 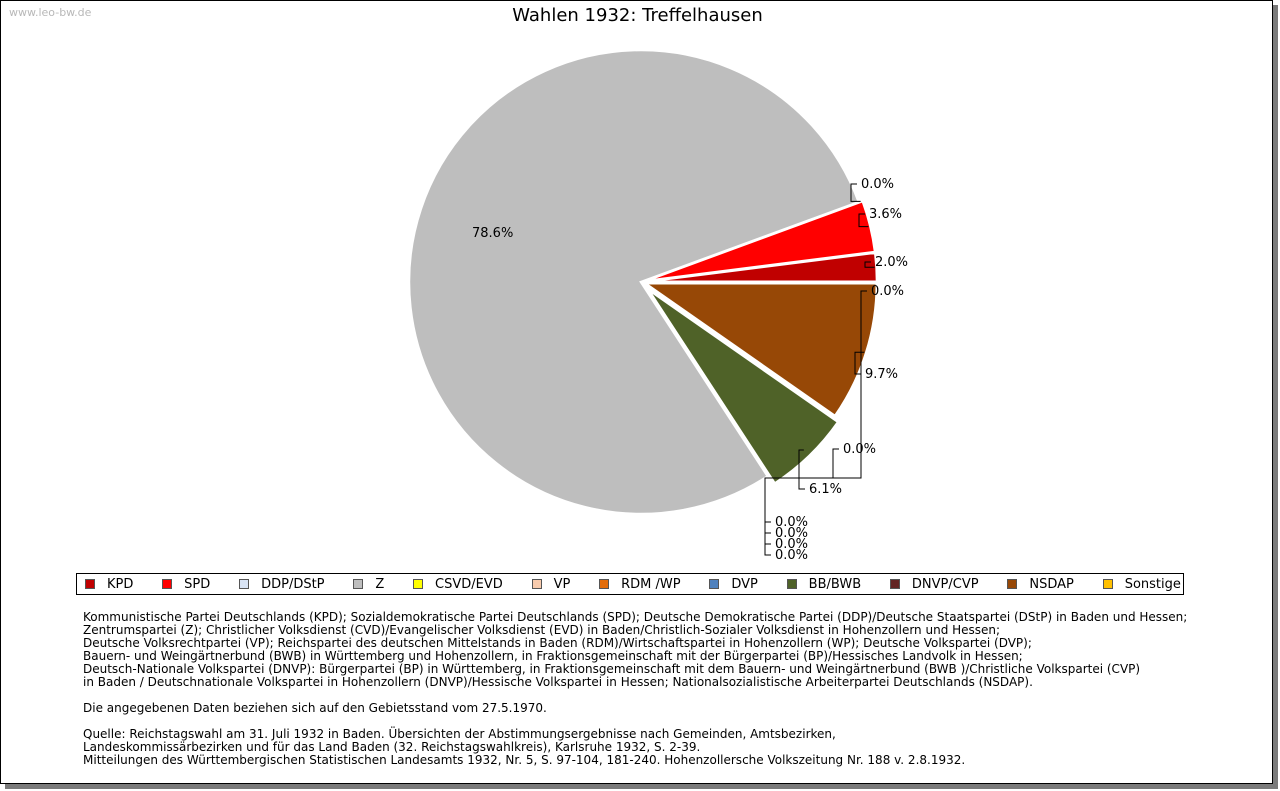 I want to click on legend-item: KPD, so click(x=109, y=584).